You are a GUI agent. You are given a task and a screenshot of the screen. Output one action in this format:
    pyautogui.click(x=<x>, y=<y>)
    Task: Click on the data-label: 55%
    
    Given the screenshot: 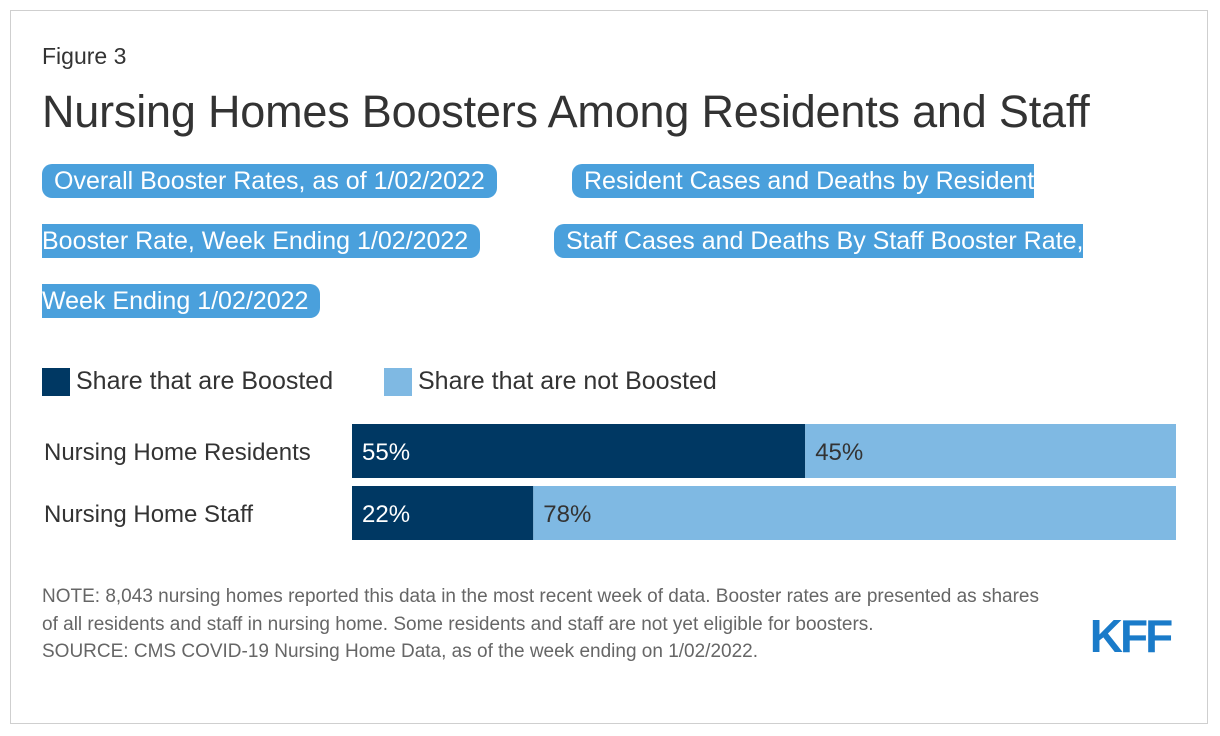 What is the action you would take?
    pyautogui.click(x=386, y=452)
    